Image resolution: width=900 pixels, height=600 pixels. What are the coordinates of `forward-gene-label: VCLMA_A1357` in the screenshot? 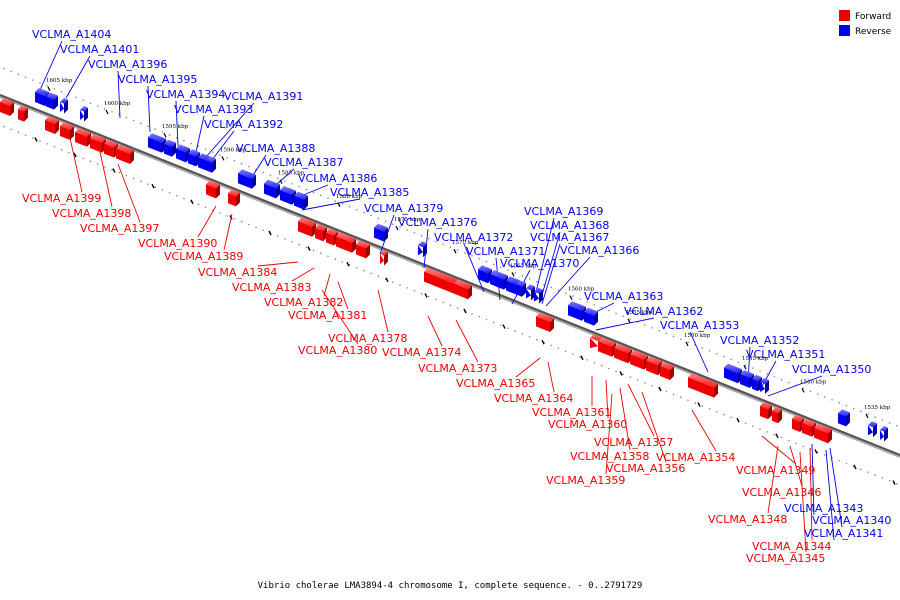 It's located at (633, 442).